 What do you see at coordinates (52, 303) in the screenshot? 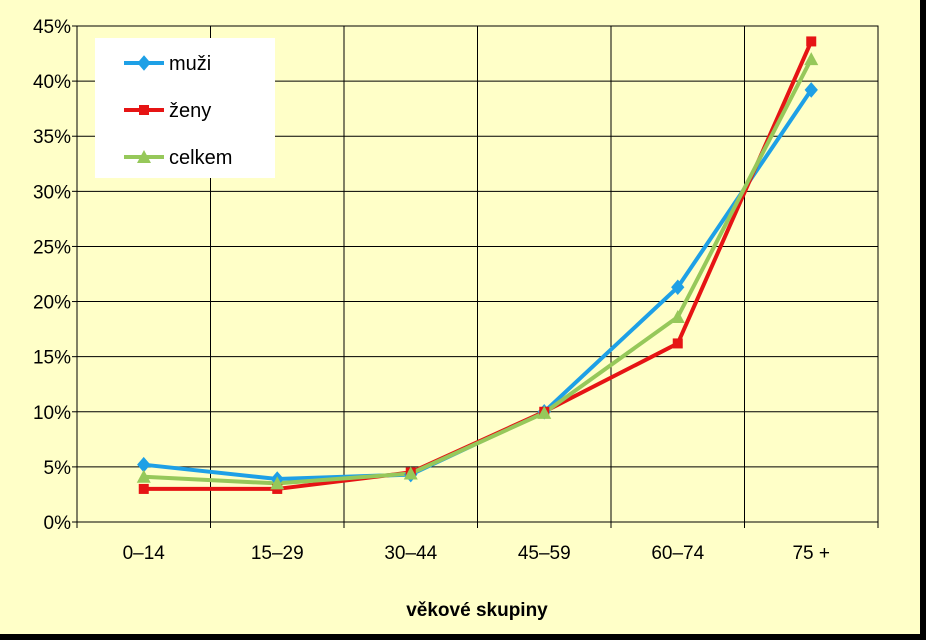
I see `y-tick-label: 20%` at bounding box center [52, 303].